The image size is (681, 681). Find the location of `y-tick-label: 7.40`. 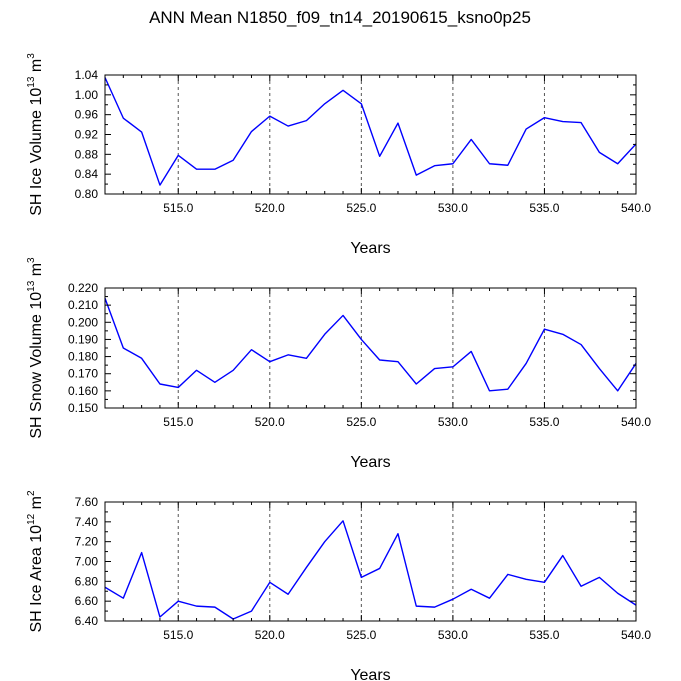

y-tick-label: 7.40 is located at coordinates (87, 522).